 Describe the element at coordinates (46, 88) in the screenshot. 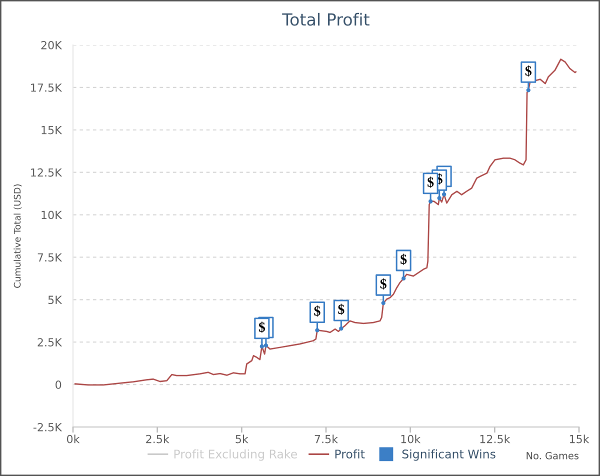

I see `y-tick-label: 17.5K` at that location.